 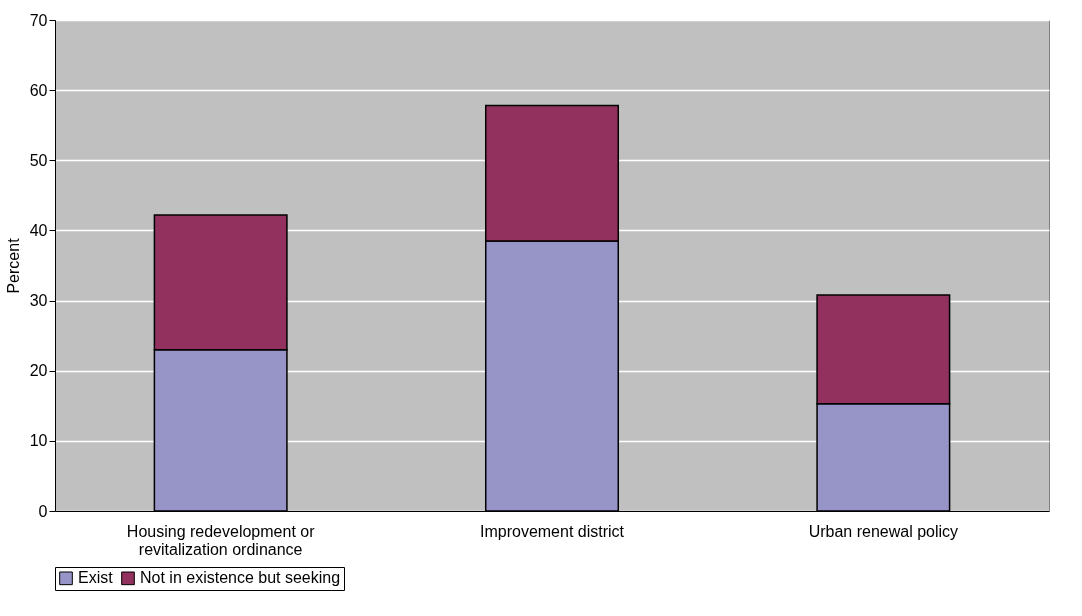 I want to click on y-tick-label: 50, so click(x=38, y=160).